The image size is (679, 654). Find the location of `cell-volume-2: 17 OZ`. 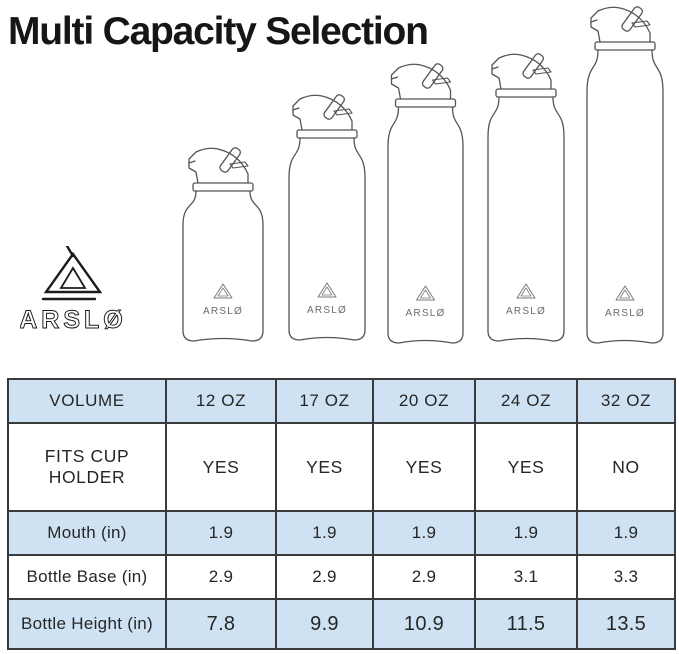

cell-volume-2: 17 OZ is located at coordinates (324, 401).